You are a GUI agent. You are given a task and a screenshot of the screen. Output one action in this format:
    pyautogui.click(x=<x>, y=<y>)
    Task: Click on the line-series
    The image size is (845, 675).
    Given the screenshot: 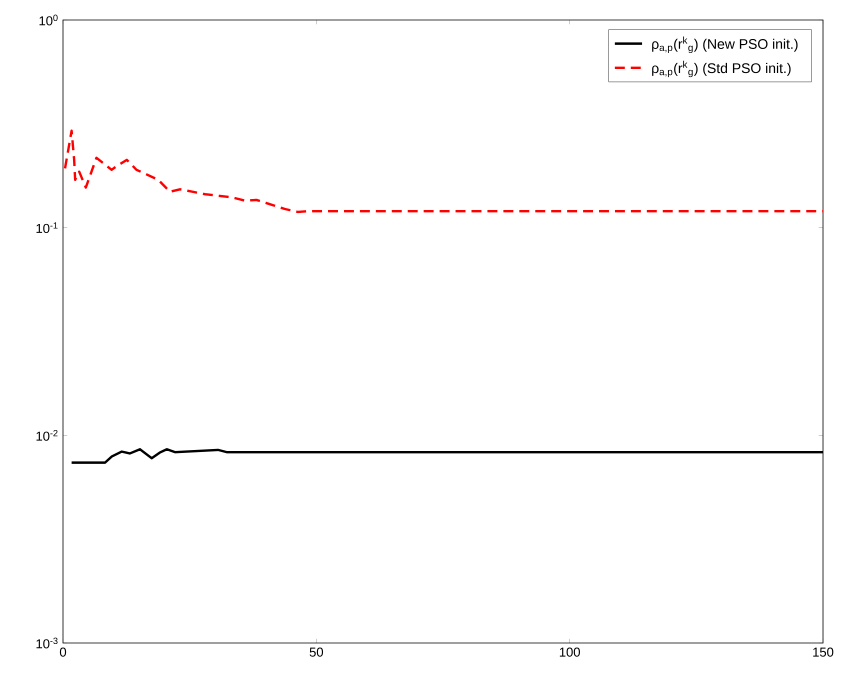 What is the action you would take?
    pyautogui.click(x=444, y=172)
    